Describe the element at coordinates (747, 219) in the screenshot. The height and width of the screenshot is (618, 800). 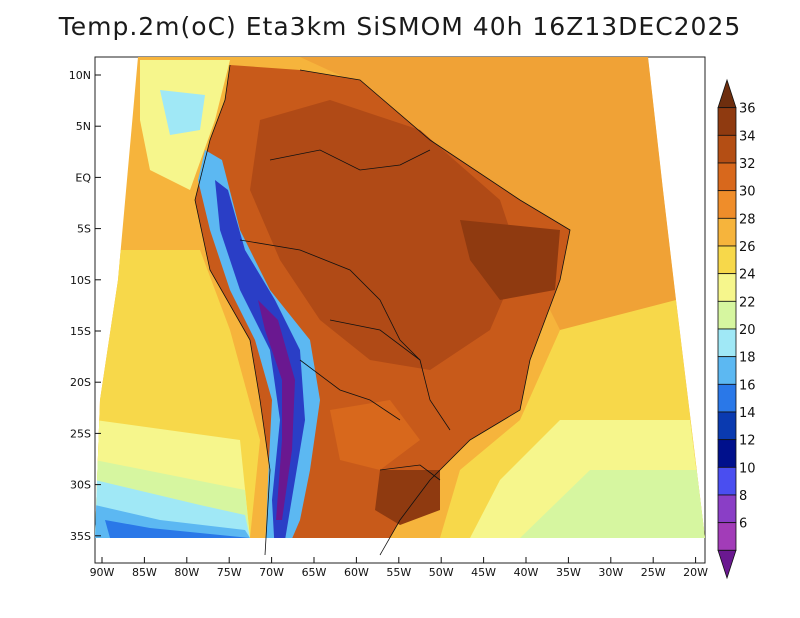
I see `colorbar-label: 28` at that location.